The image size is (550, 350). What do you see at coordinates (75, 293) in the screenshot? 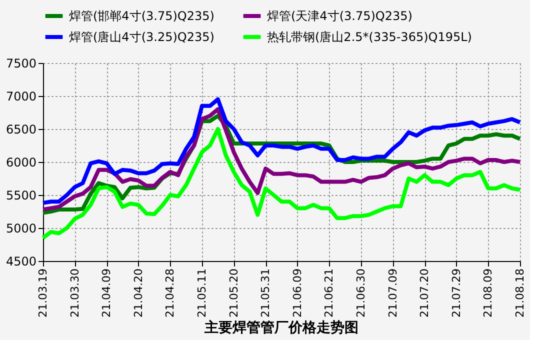
I see `x-tick-label: 21.03.30` at bounding box center [75, 293].